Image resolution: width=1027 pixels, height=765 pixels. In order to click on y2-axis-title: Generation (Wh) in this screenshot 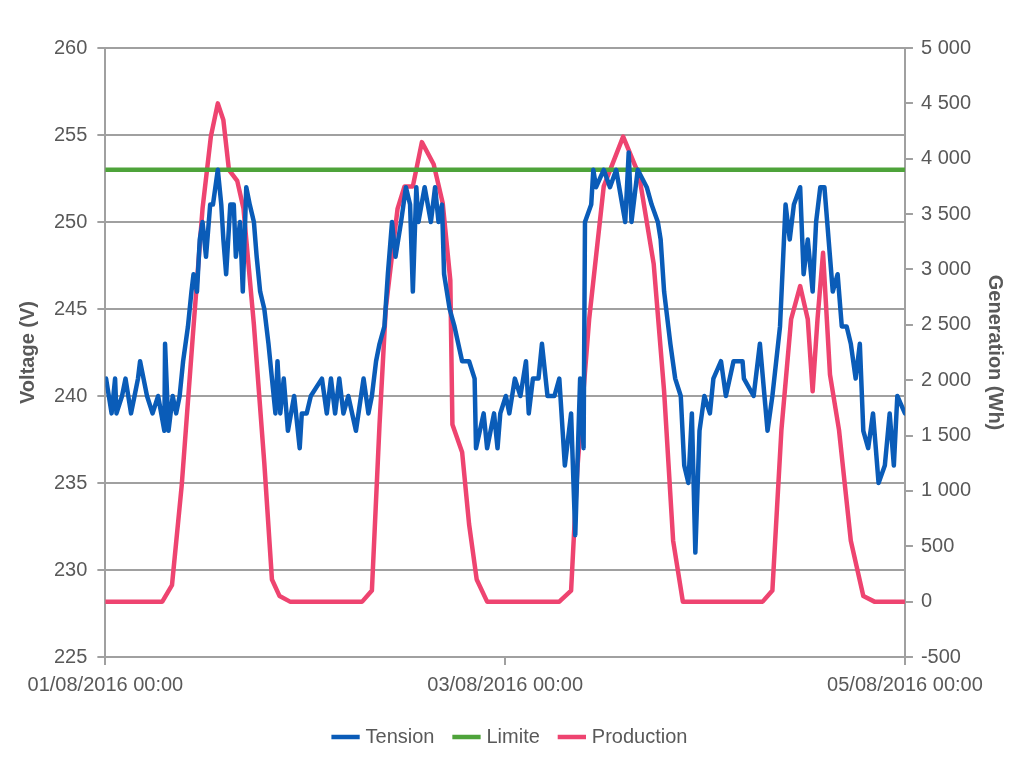, I will do `click(996, 352)`.